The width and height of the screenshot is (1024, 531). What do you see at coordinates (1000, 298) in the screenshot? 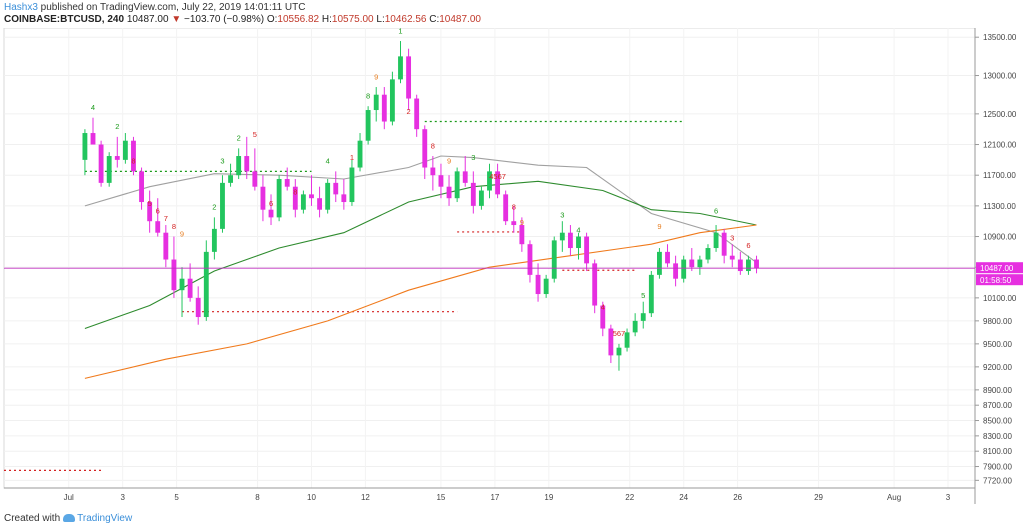
I see `y-tick-label: 10100.00` at bounding box center [1000, 298].